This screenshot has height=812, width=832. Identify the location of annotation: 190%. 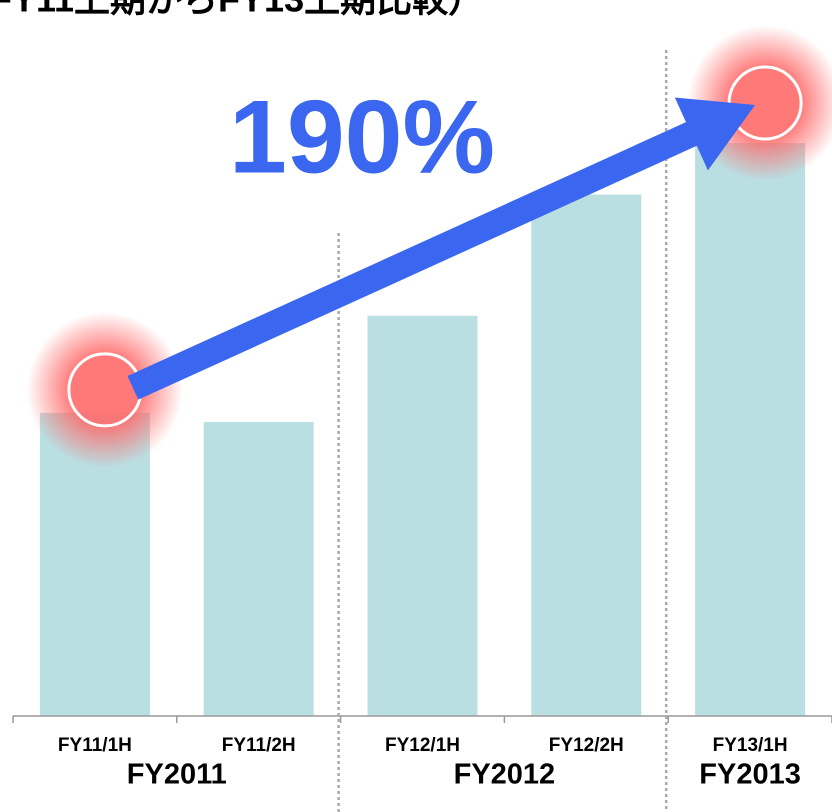
(362, 137).